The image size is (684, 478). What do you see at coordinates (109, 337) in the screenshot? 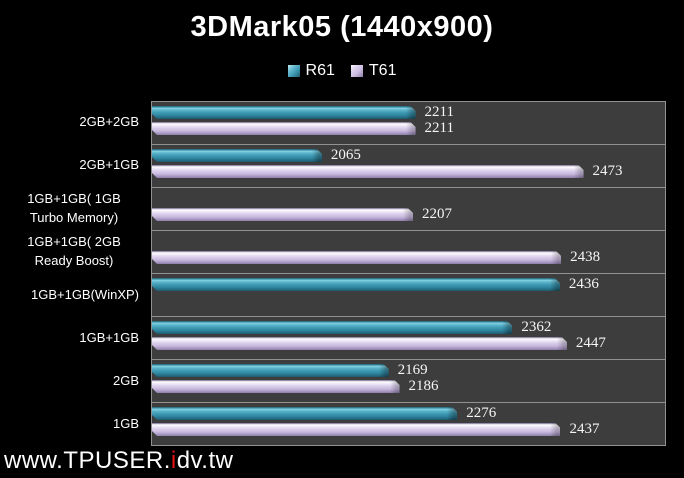
I see `category-label: 1GB+1GB` at bounding box center [109, 337].